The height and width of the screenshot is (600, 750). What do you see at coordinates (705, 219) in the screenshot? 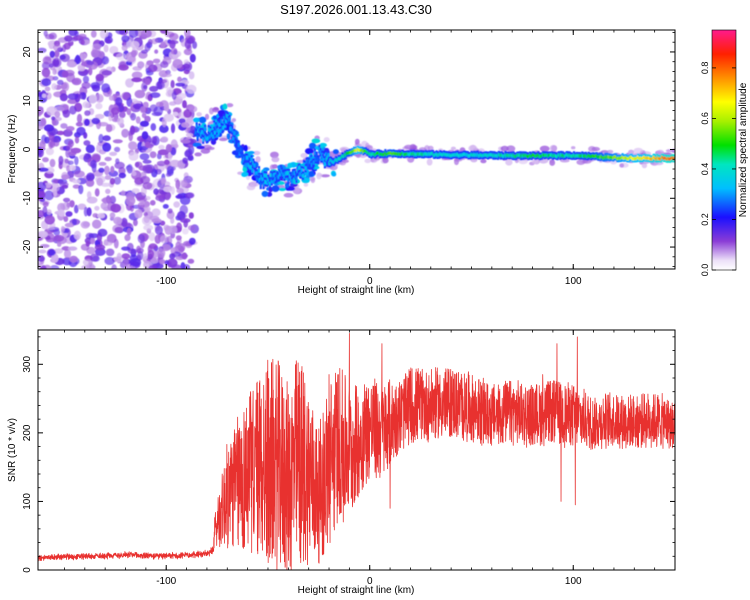
I see `colorbar-tick-label: 0.2` at bounding box center [705, 219].